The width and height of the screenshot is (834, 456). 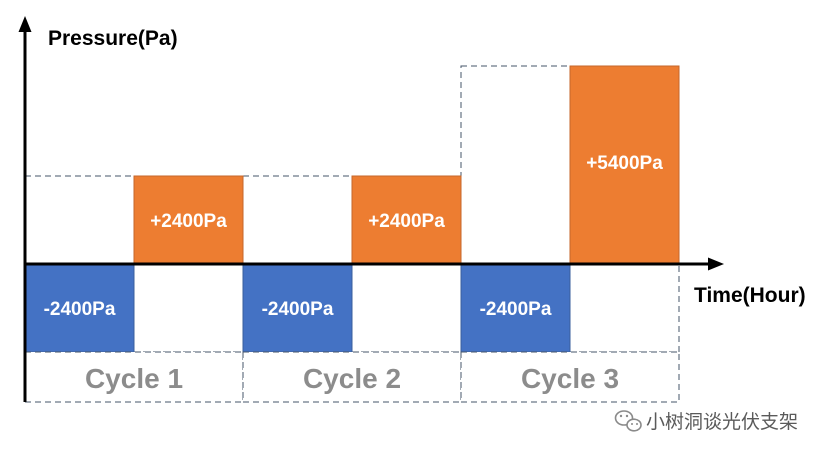 I want to click on cycle-label: Cycle 3, so click(x=570, y=378).